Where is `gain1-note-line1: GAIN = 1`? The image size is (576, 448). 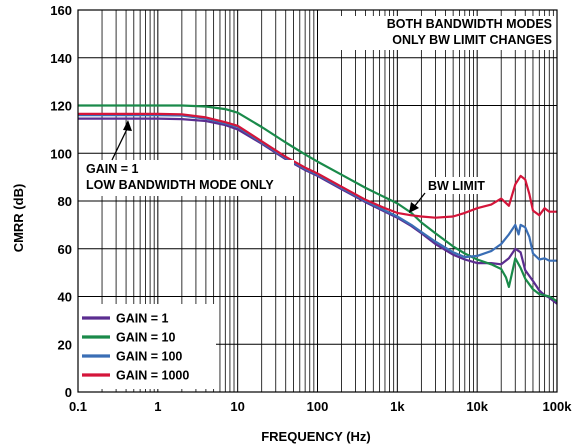 gain1-note-line1: GAIN = 1 is located at coordinates (112, 169).